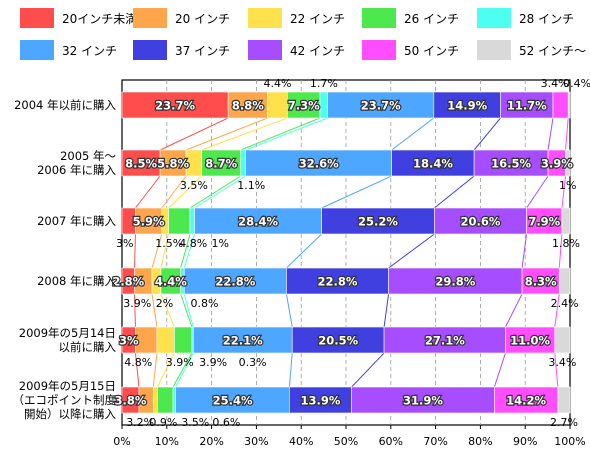 The width and height of the screenshot is (590, 454). I want to click on legend-label: 52 インチ～, so click(552, 51).